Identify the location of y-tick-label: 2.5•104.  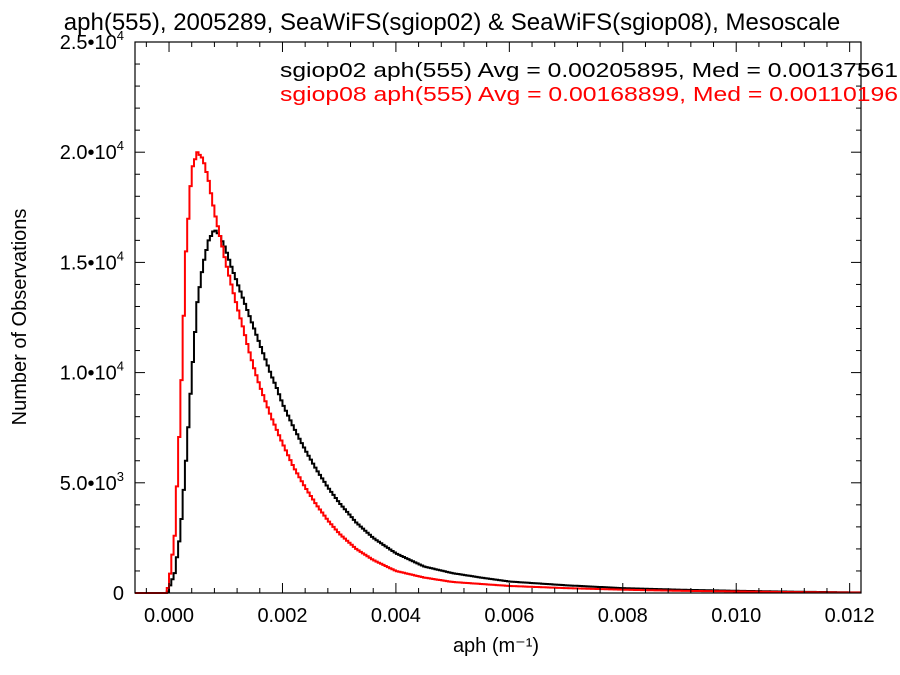
(92, 41).